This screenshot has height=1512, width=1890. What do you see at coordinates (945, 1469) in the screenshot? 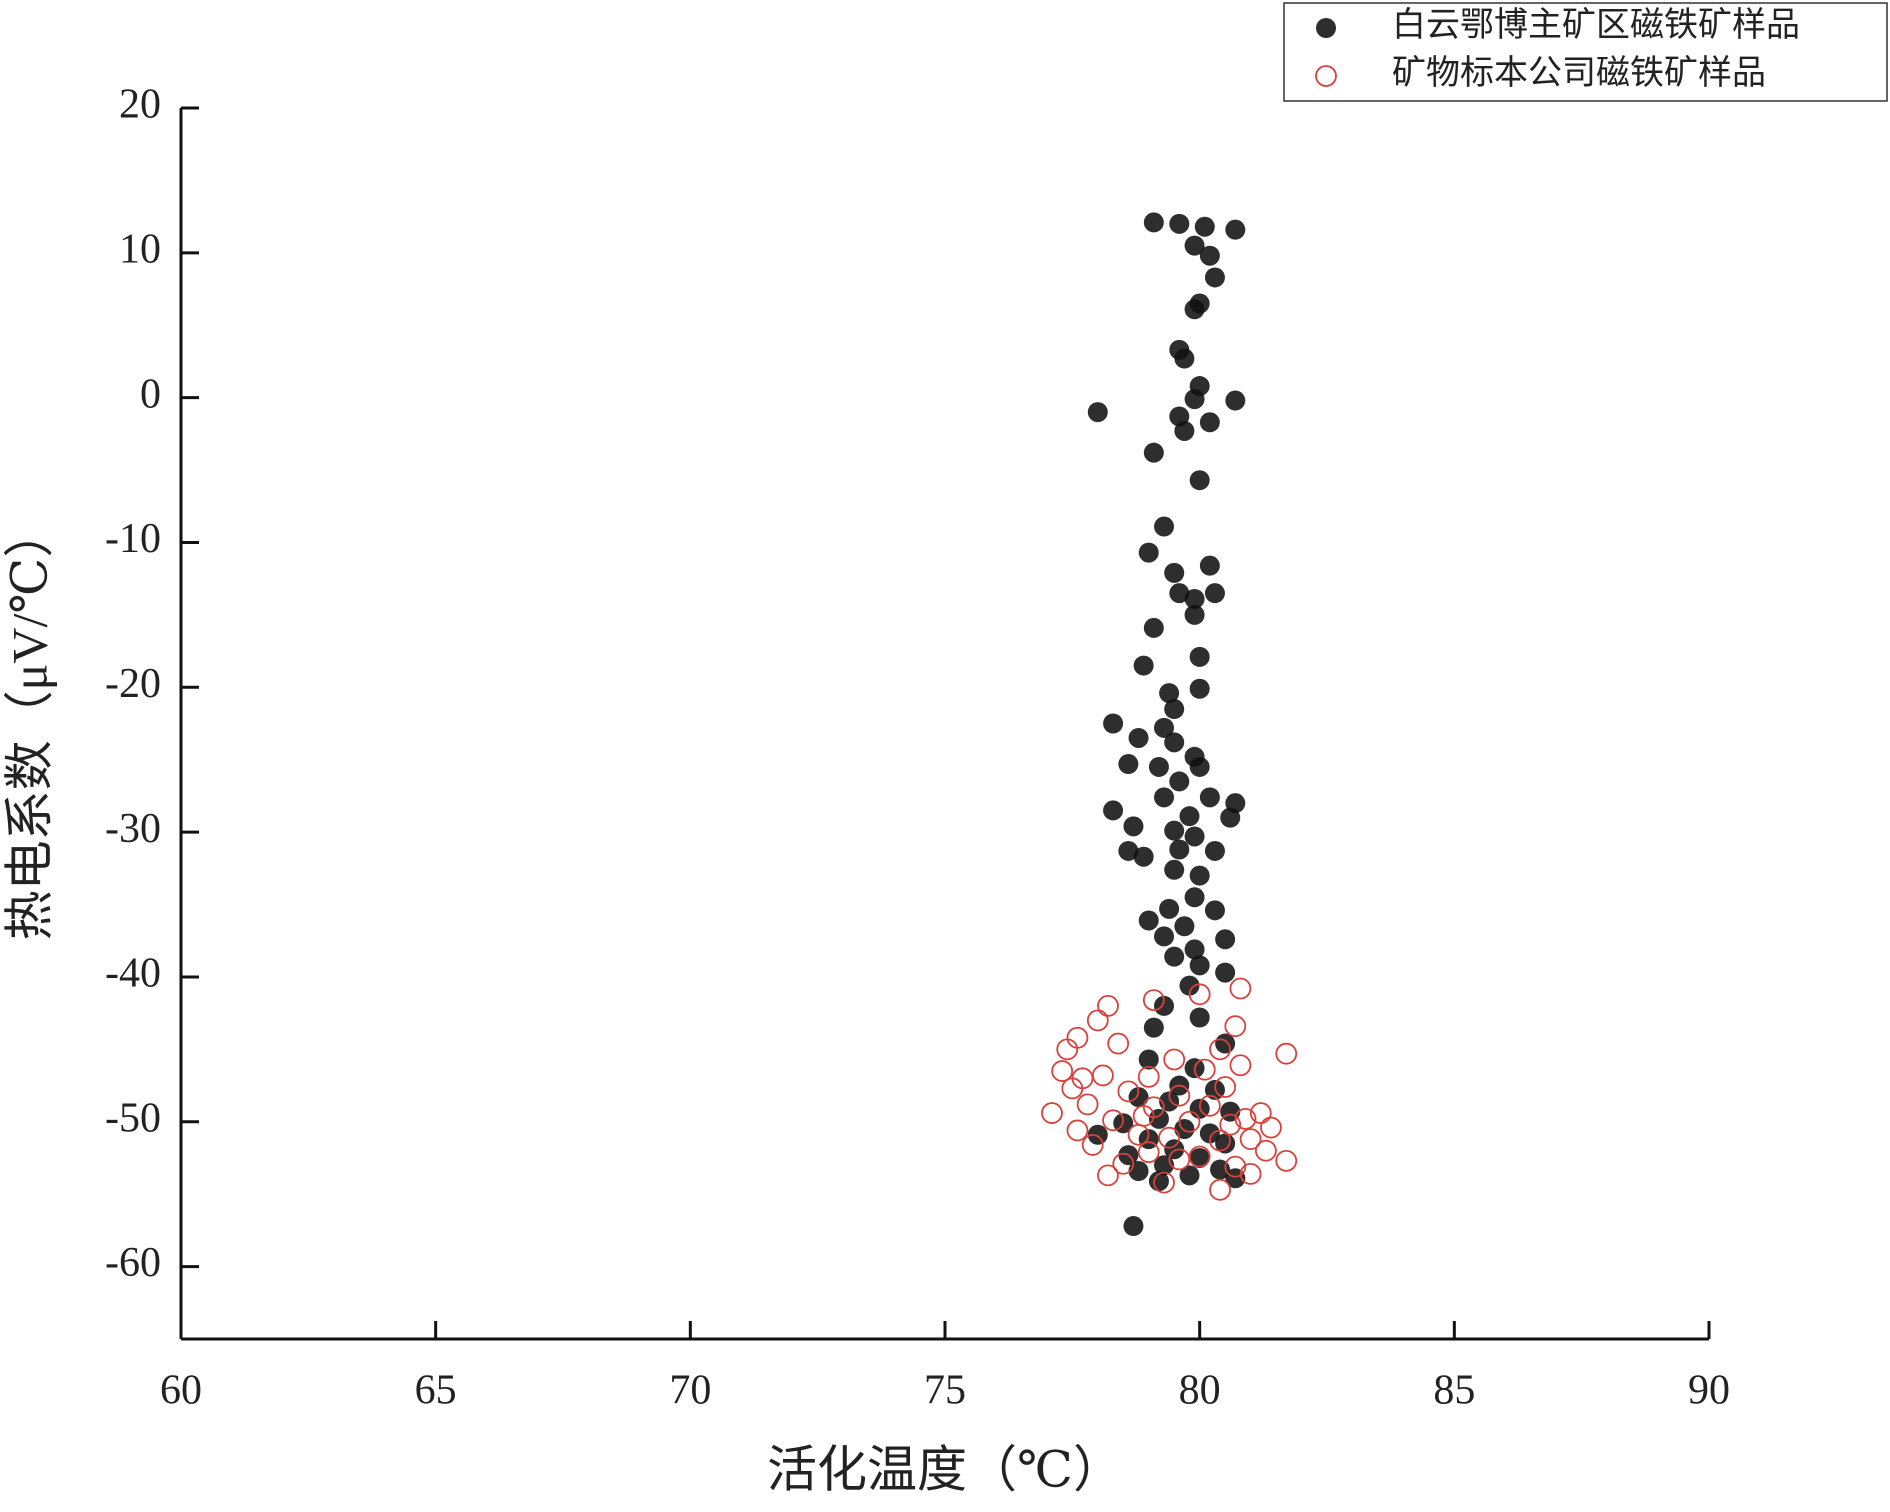
I see `x-axis-label: 活化温度（℃）` at bounding box center [945, 1469].